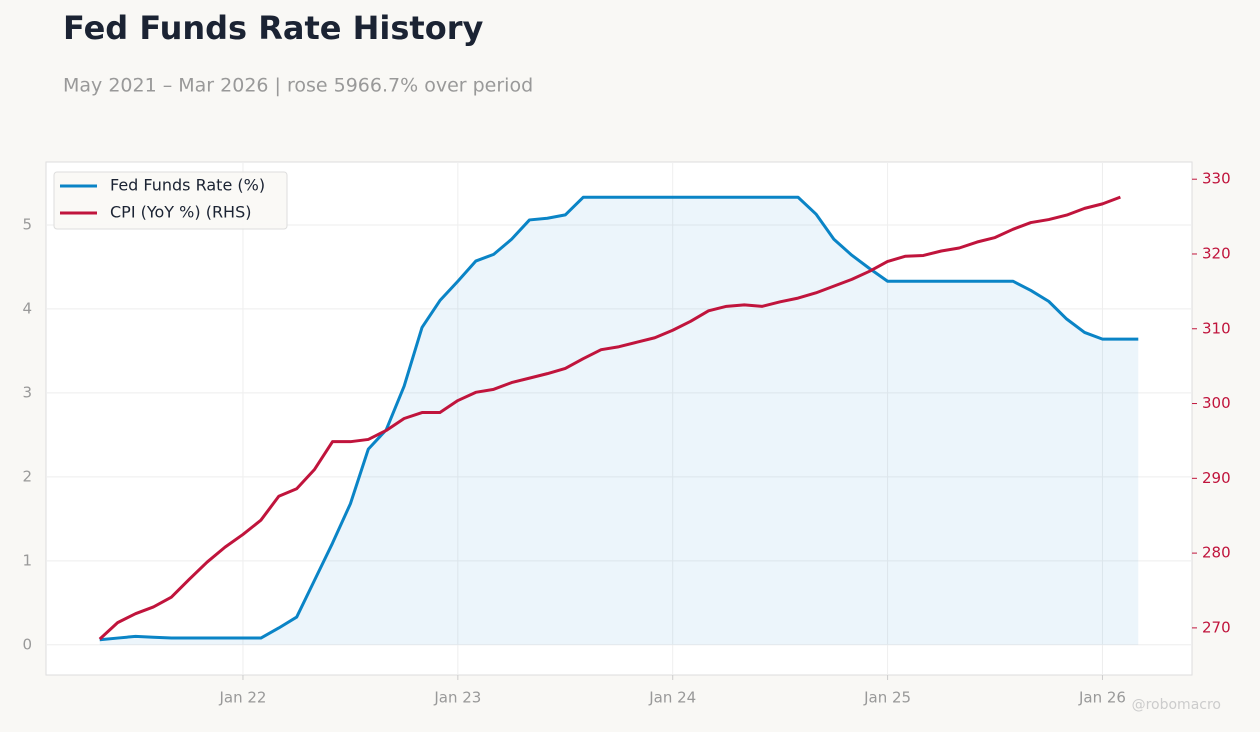  What do you see at coordinates (170, 200) in the screenshot?
I see `legend-box` at bounding box center [170, 200].